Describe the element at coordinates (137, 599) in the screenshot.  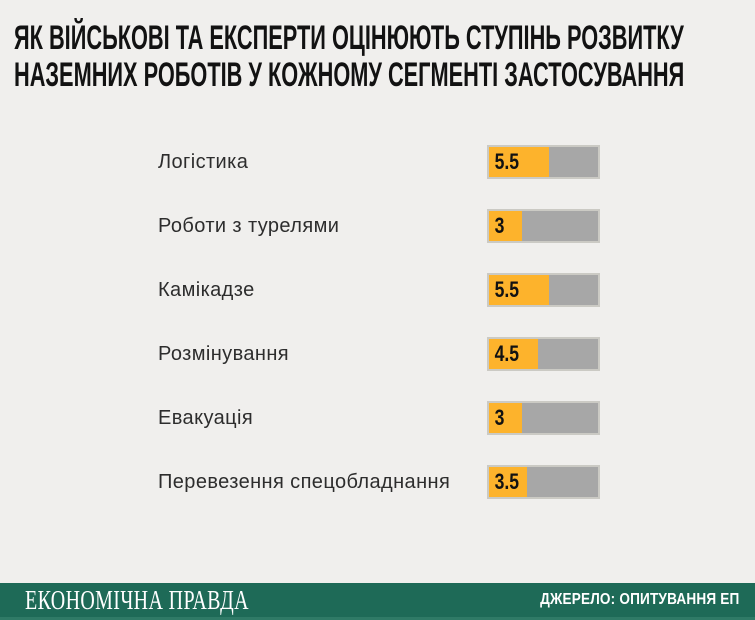
I see `brand-logo: ЕКОНОМІЧНА ПРАВДА` at that location.